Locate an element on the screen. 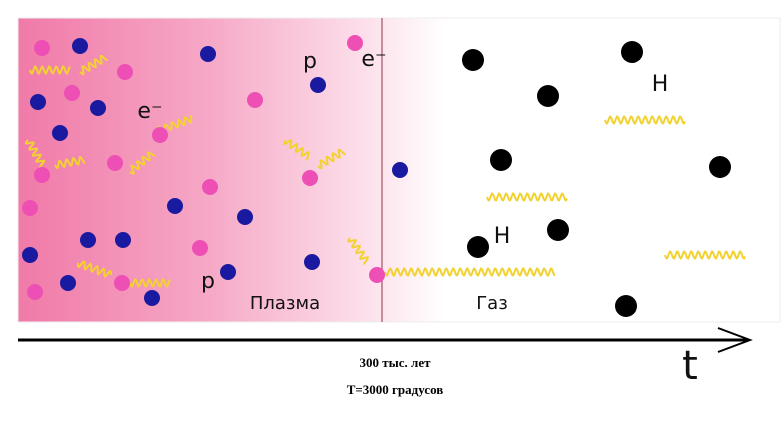 This screenshot has width=782, height=425. temperature-caption: T=3000 градусов is located at coordinates (395, 389).